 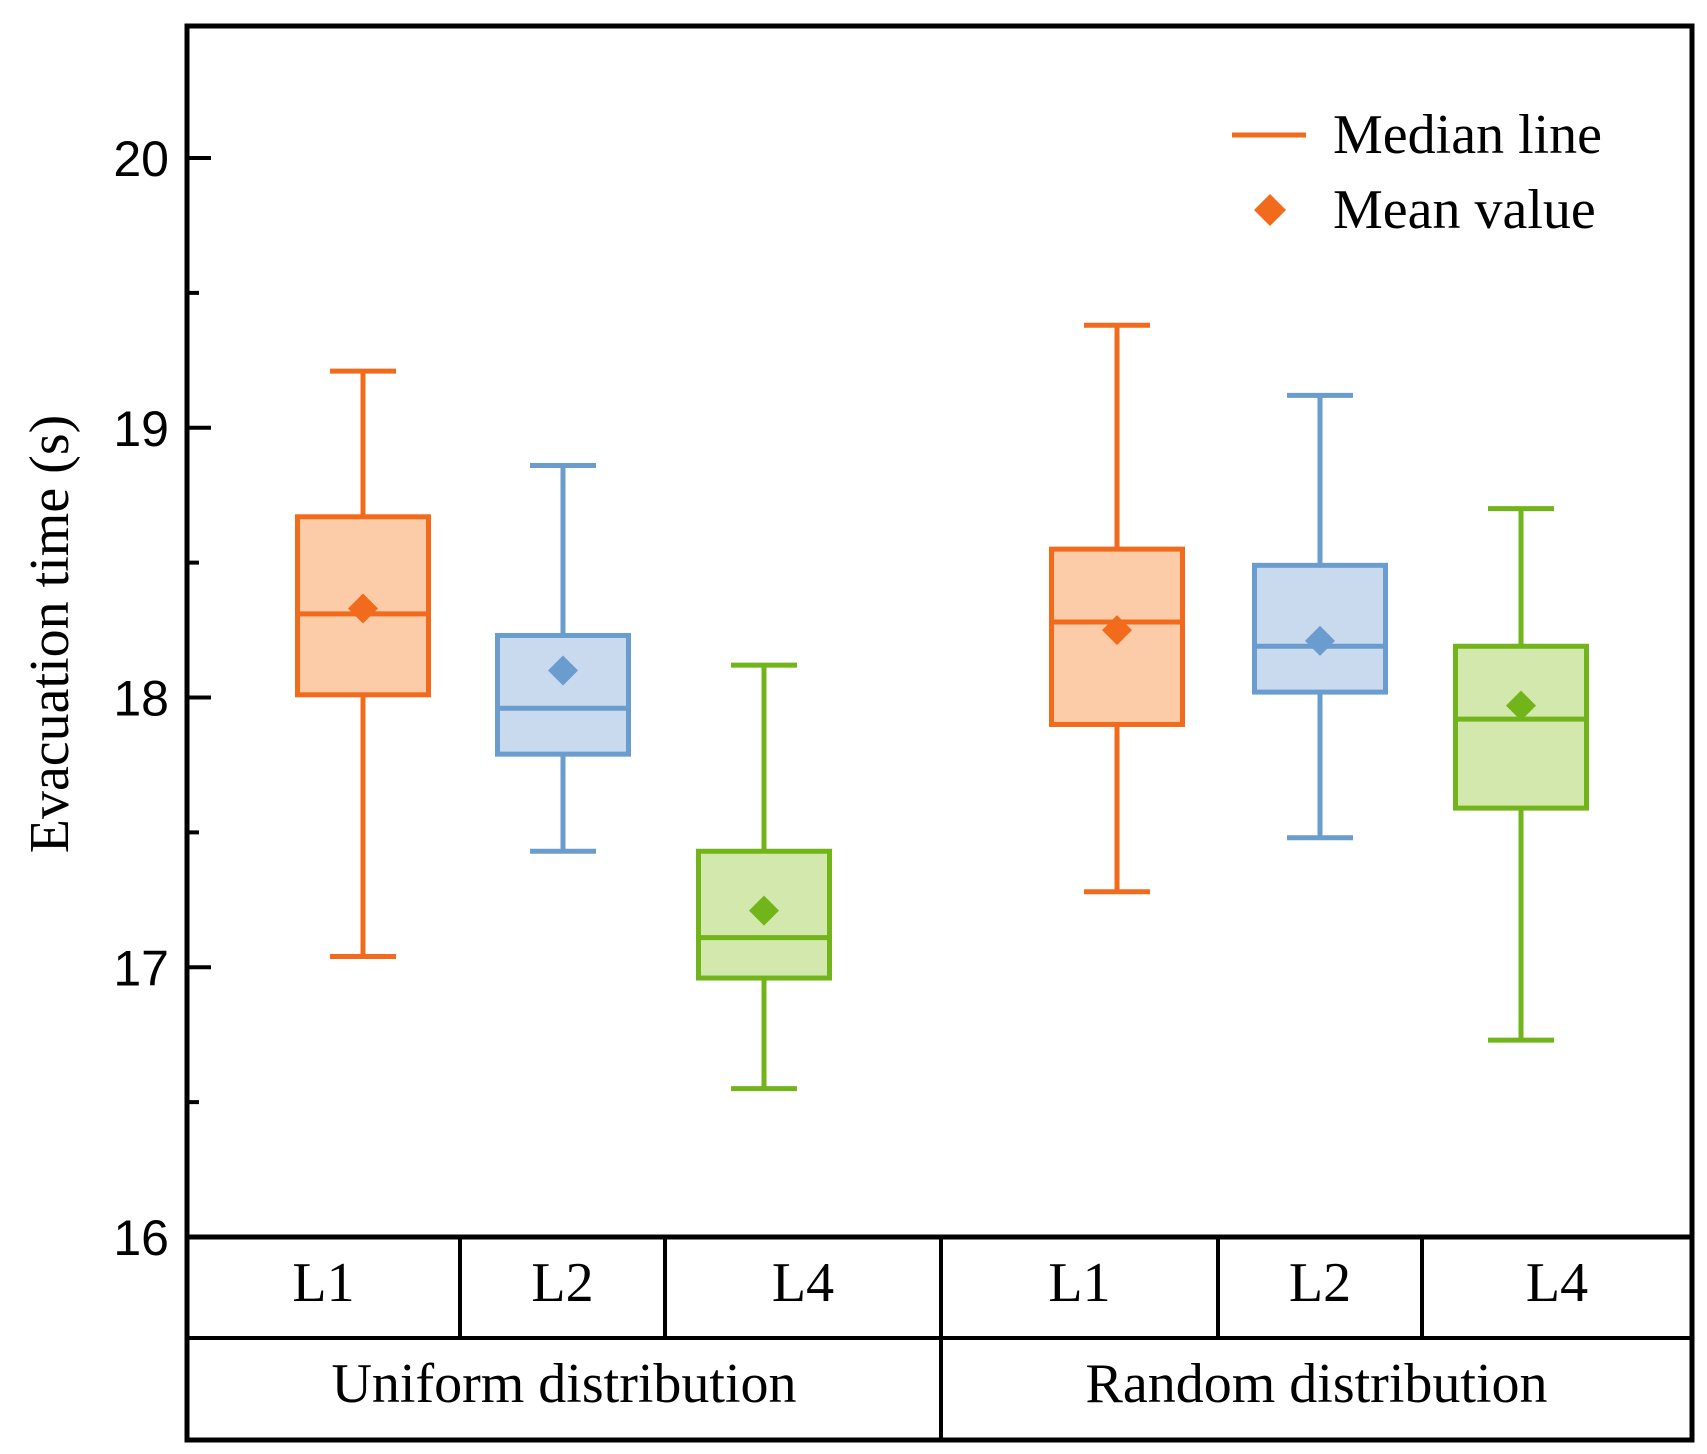 What do you see at coordinates (1464, 210) in the screenshot?
I see `legend-label: Mean value` at bounding box center [1464, 210].